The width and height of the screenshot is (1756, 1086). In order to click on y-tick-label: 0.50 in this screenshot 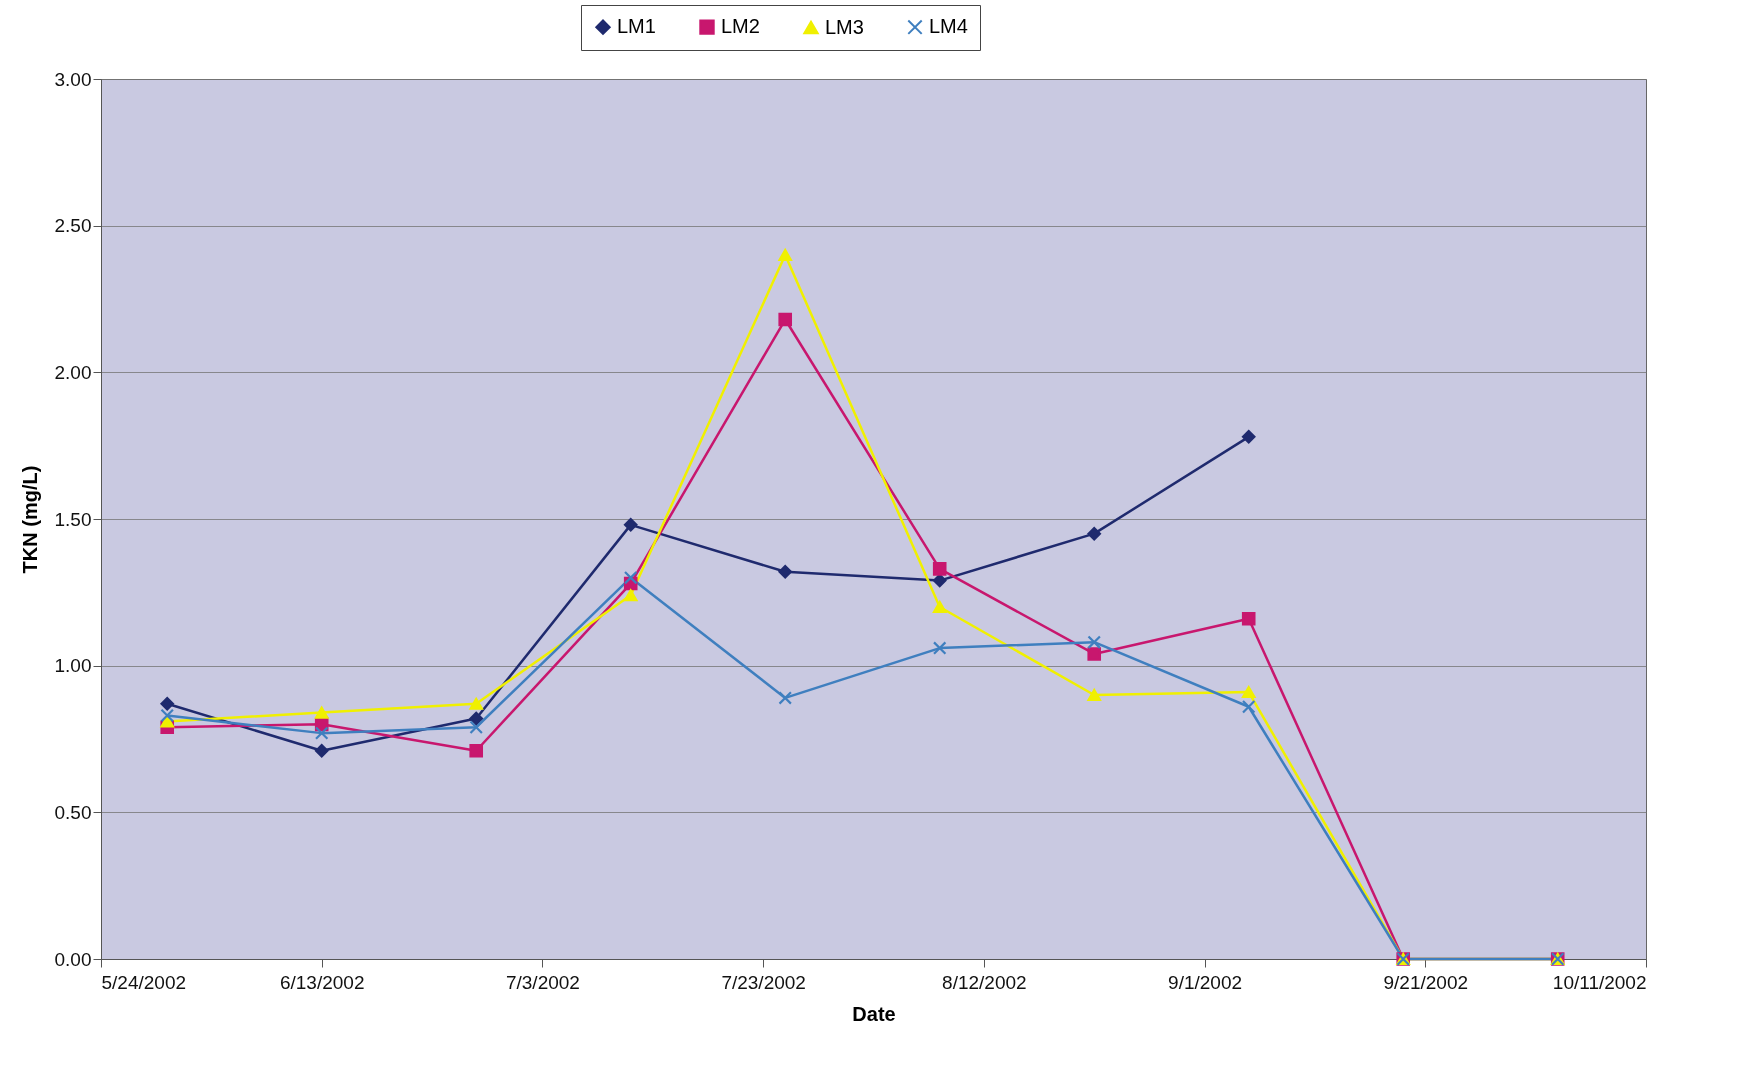, I will do `click(73, 812)`.